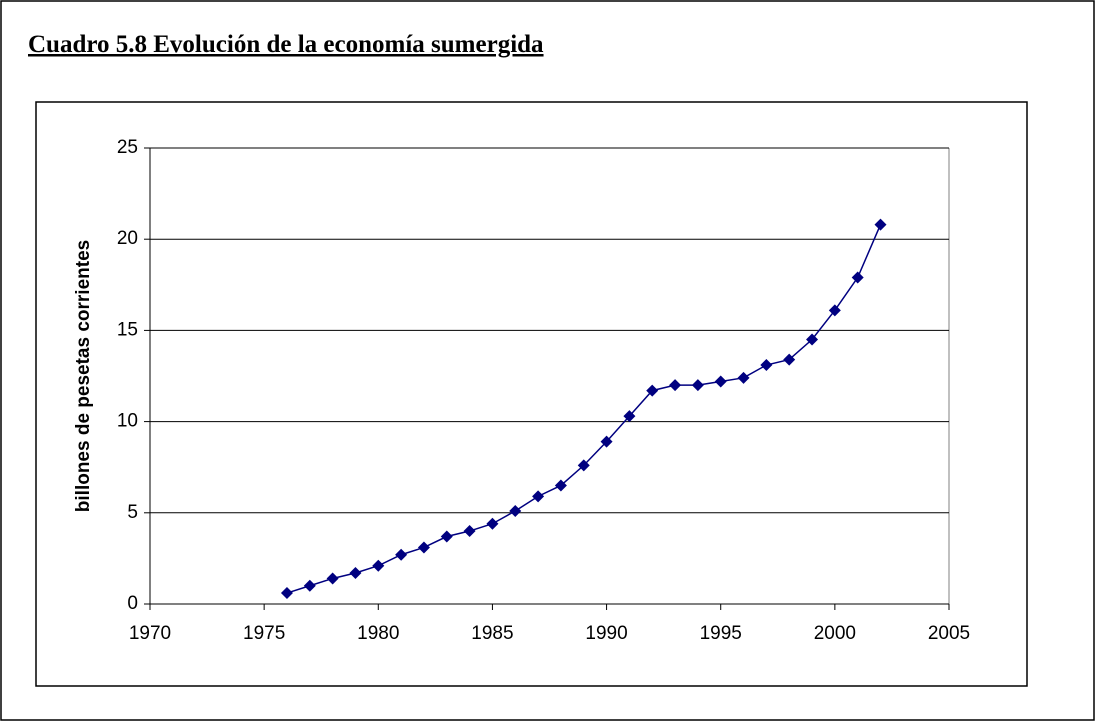 Image resolution: width=1098 pixels, height=724 pixels. I want to click on x-tick-label: 1990, so click(606, 633).